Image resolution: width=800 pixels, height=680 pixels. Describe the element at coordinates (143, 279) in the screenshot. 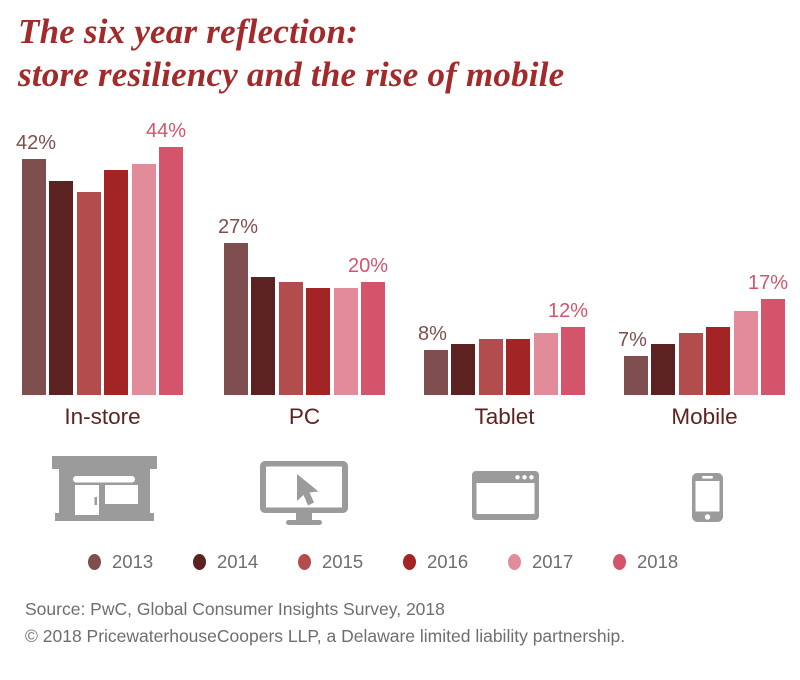

I see `bar-in-store-2017` at that location.